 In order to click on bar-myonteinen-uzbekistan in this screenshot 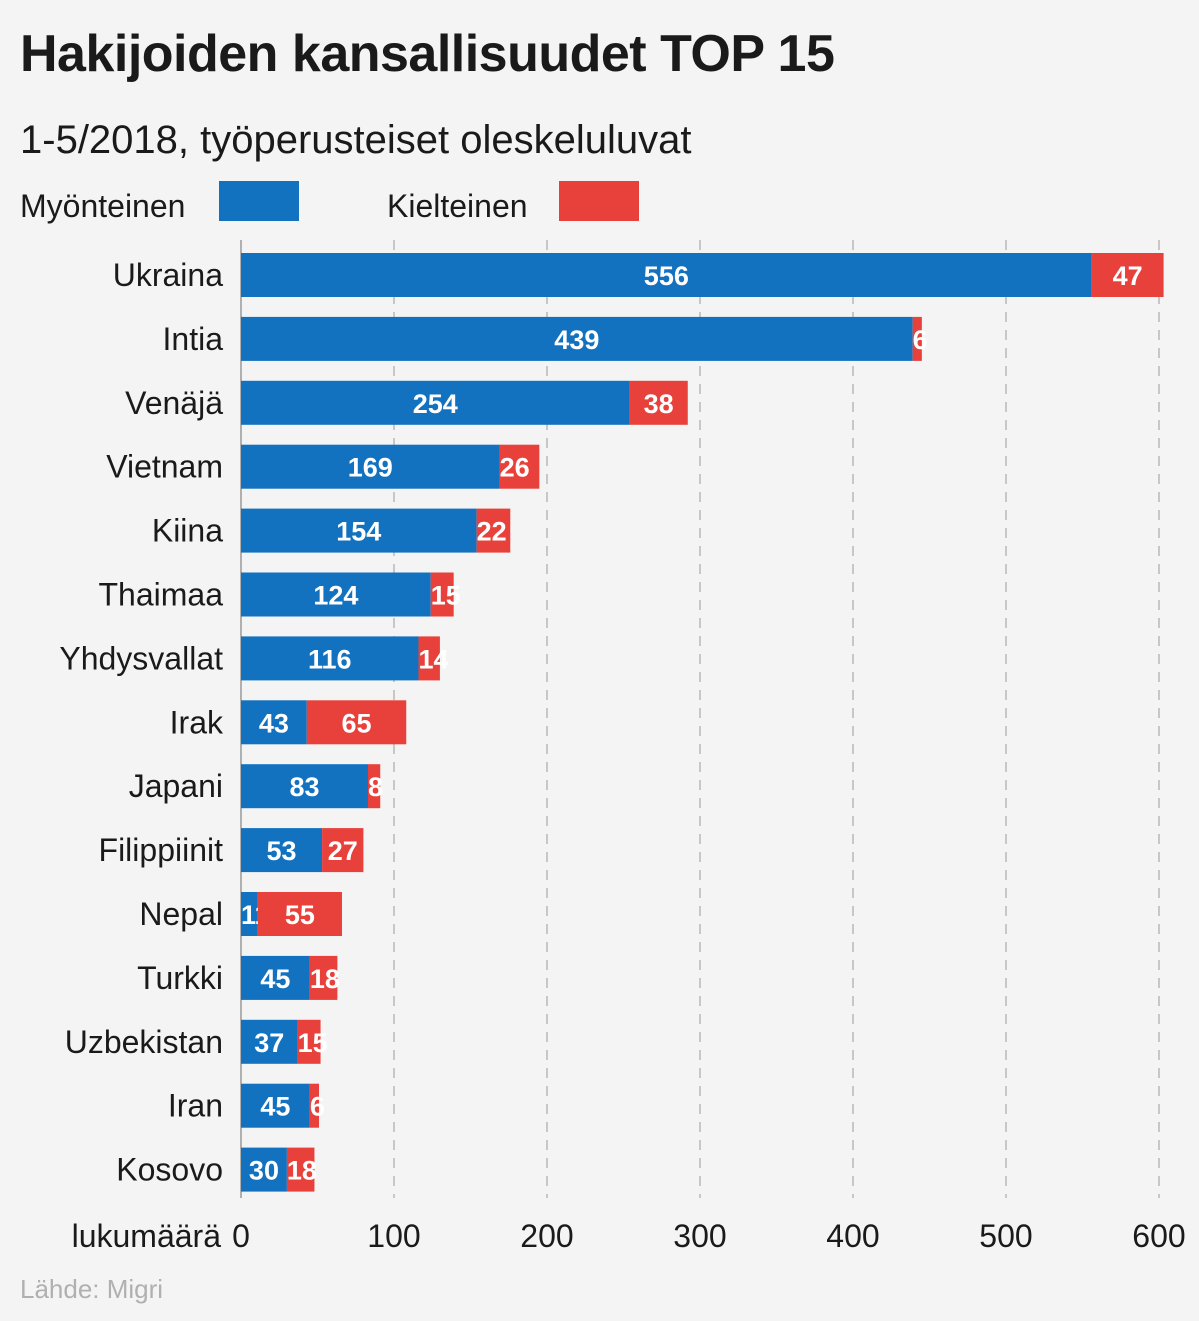, I will do `click(269, 1041)`.